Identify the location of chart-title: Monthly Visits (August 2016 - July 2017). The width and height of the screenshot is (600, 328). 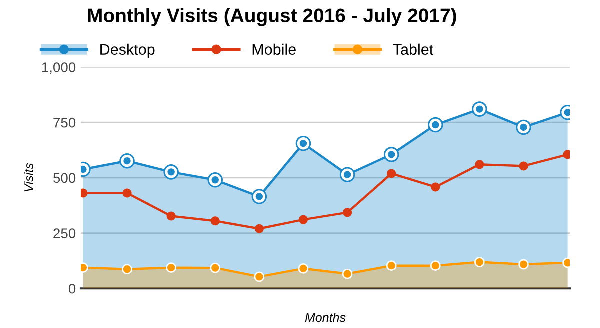
(272, 17).